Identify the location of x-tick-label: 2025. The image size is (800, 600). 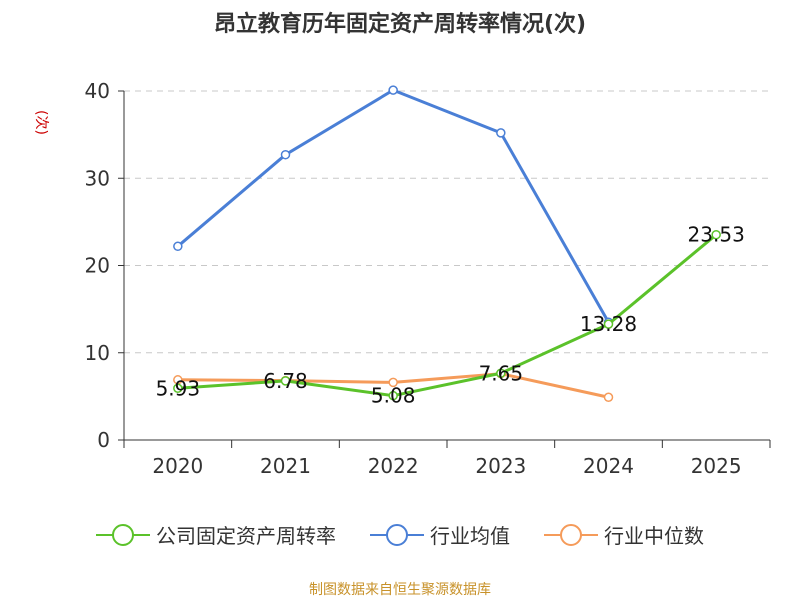
(716, 466).